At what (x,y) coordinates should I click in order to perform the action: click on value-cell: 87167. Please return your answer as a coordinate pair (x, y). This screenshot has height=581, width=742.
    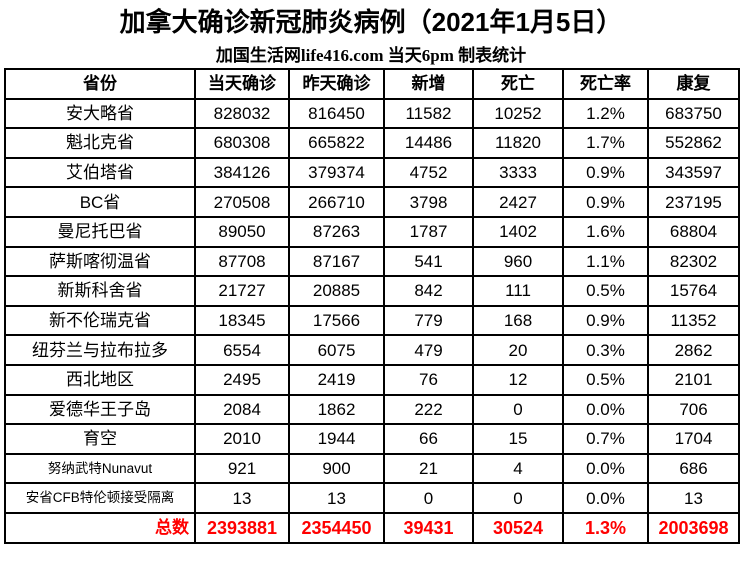
    Looking at the image, I should click on (336, 261).